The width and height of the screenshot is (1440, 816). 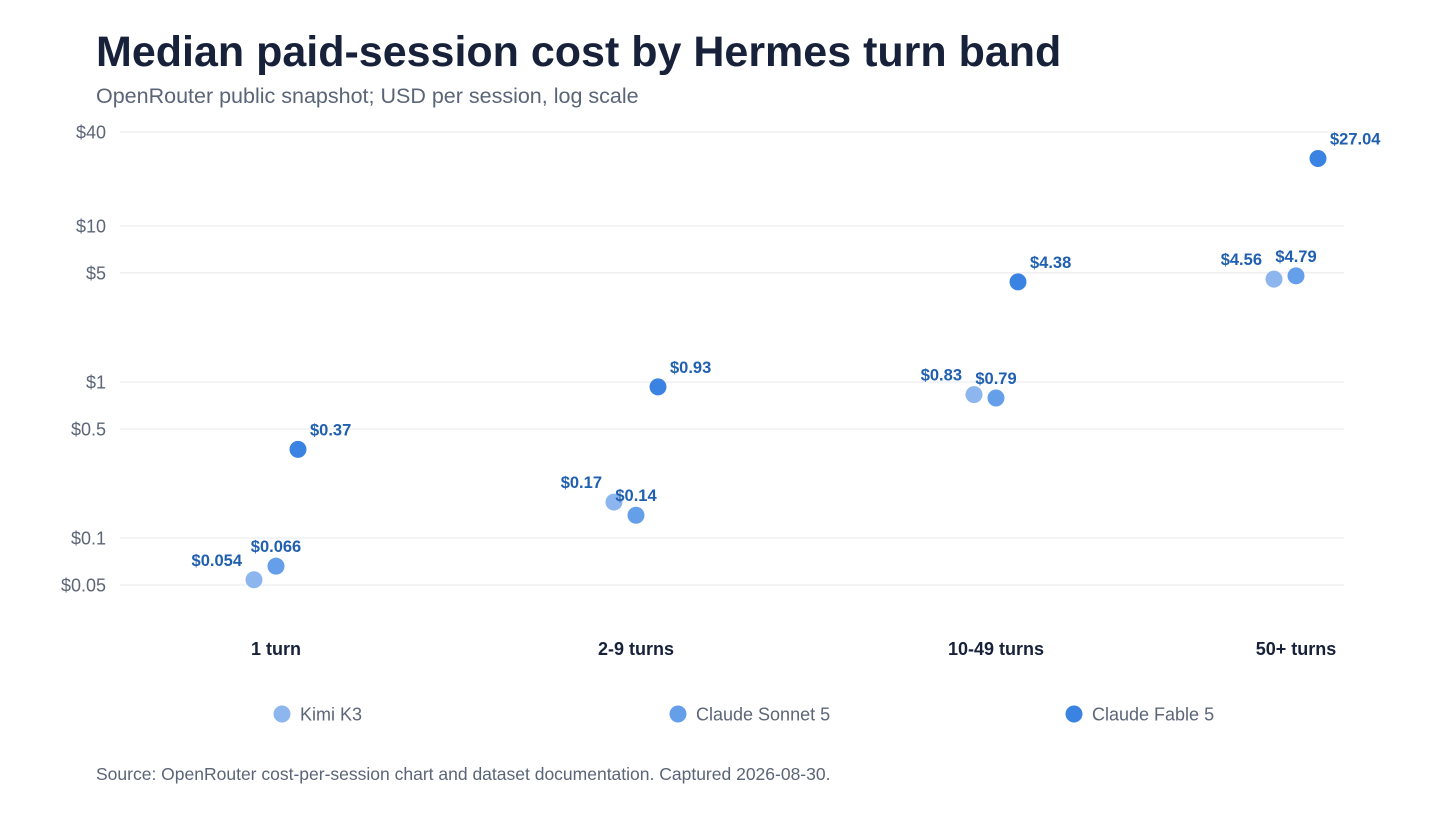 I want to click on legend: Kimi K3 Claude Sonnet 5 Claude Fable 5, so click(x=743, y=715).